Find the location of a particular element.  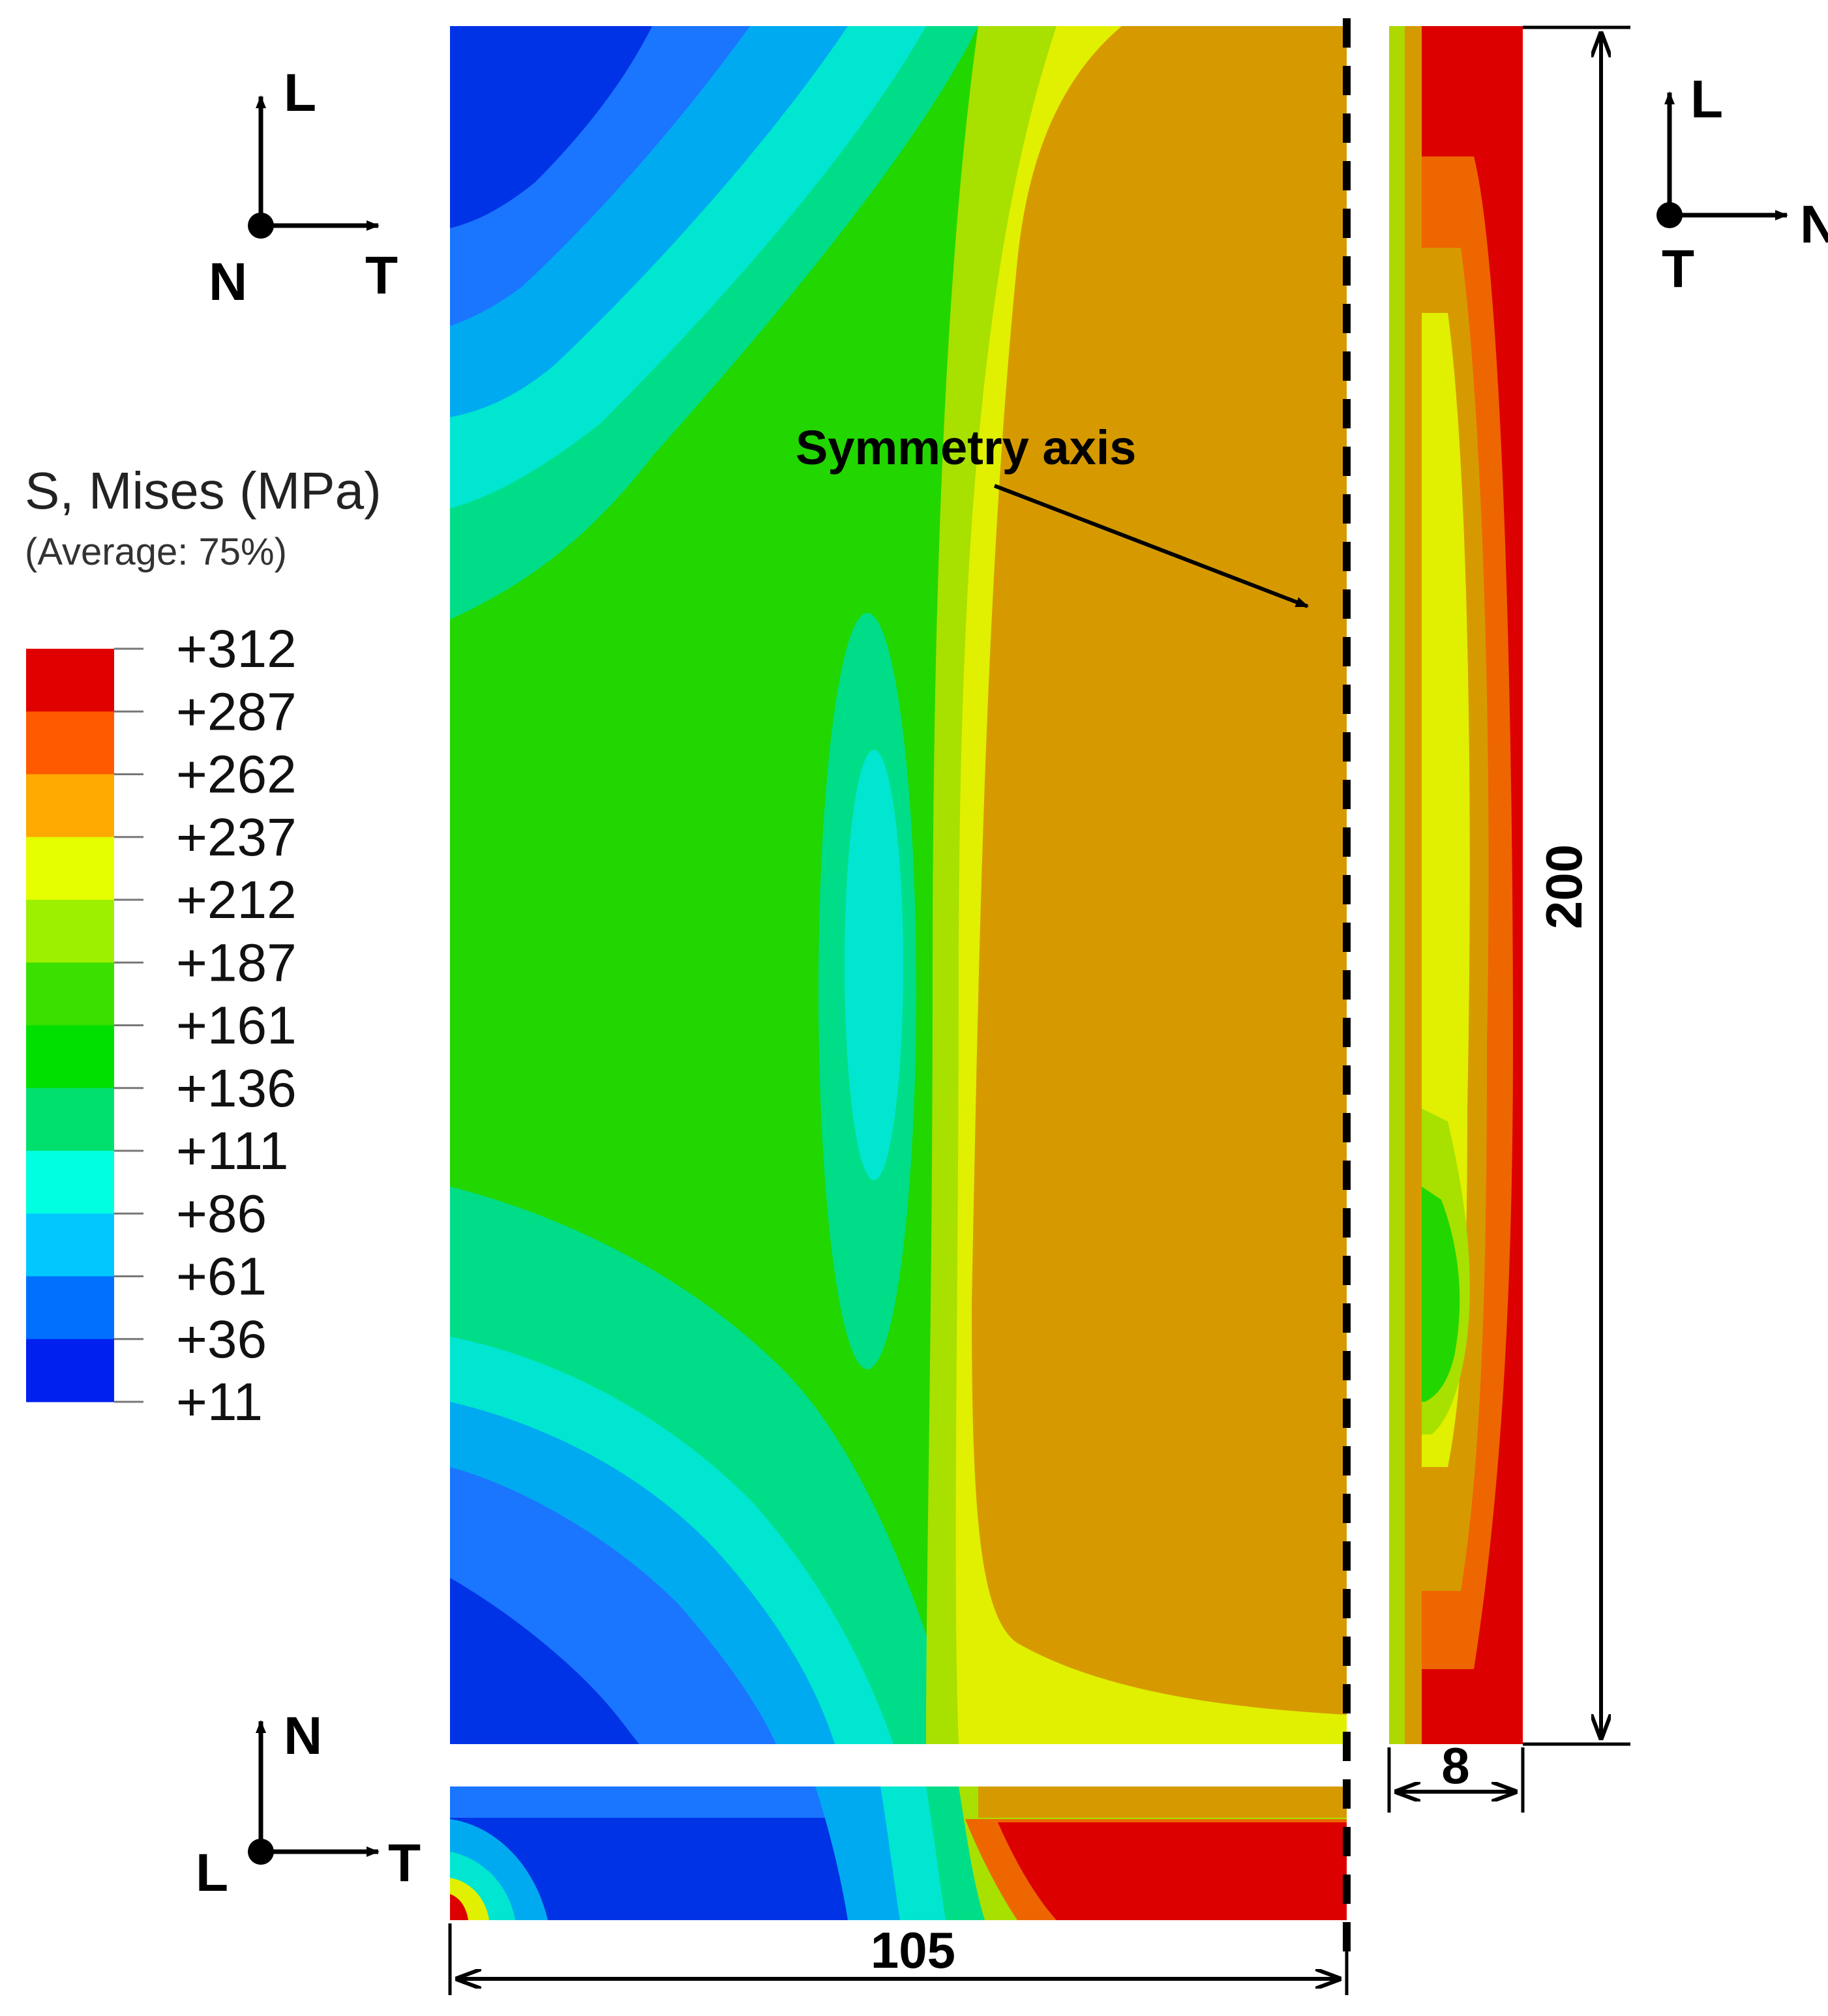

dim-thk-value: 8 is located at coordinates (1455, 1766).